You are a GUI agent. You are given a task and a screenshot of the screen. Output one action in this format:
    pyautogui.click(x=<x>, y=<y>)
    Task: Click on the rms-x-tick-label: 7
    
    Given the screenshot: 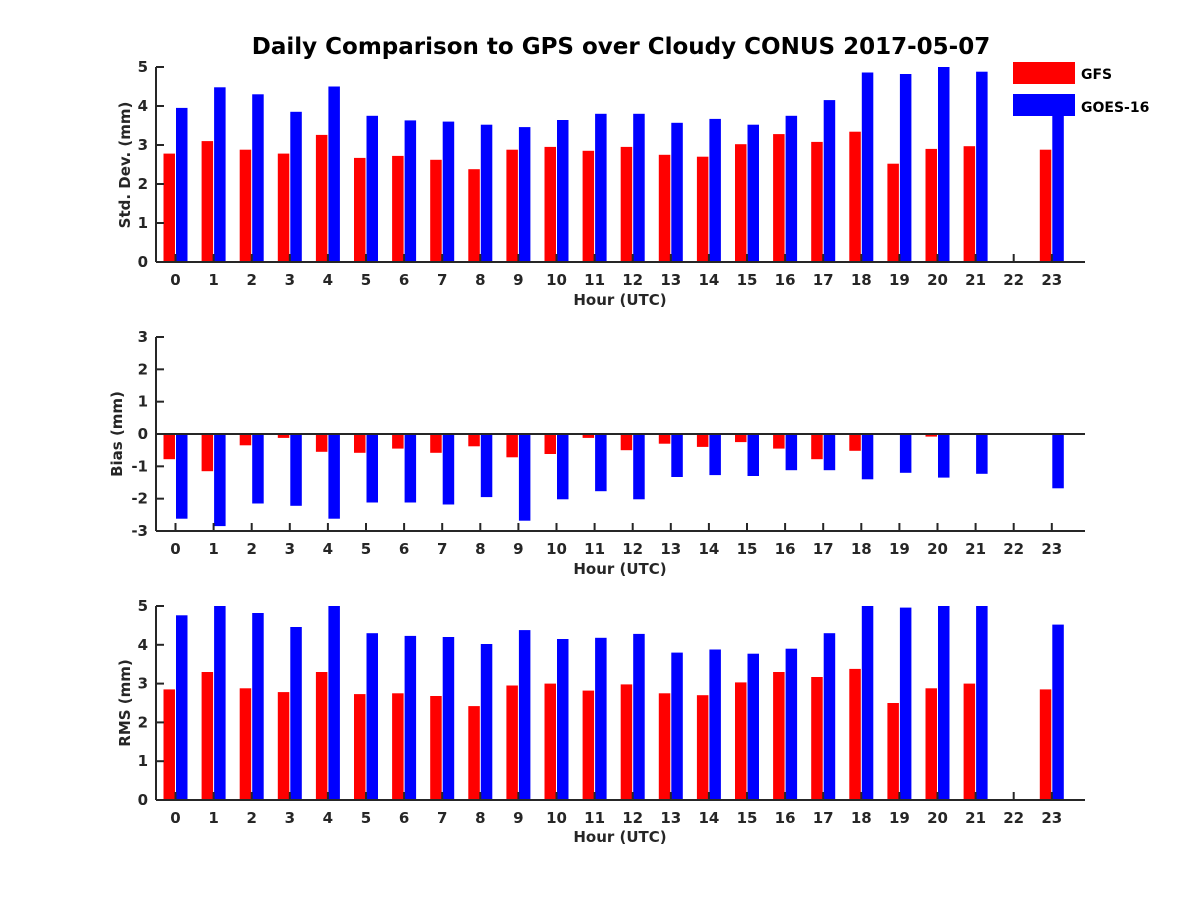 What is the action you would take?
    pyautogui.click(x=442, y=818)
    